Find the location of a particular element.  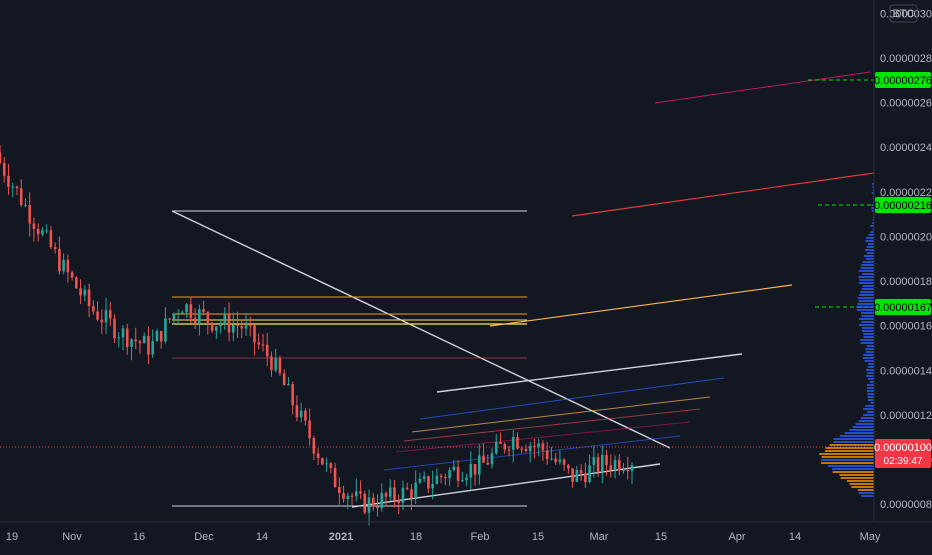

time-tick-label: 15 is located at coordinates (661, 537).